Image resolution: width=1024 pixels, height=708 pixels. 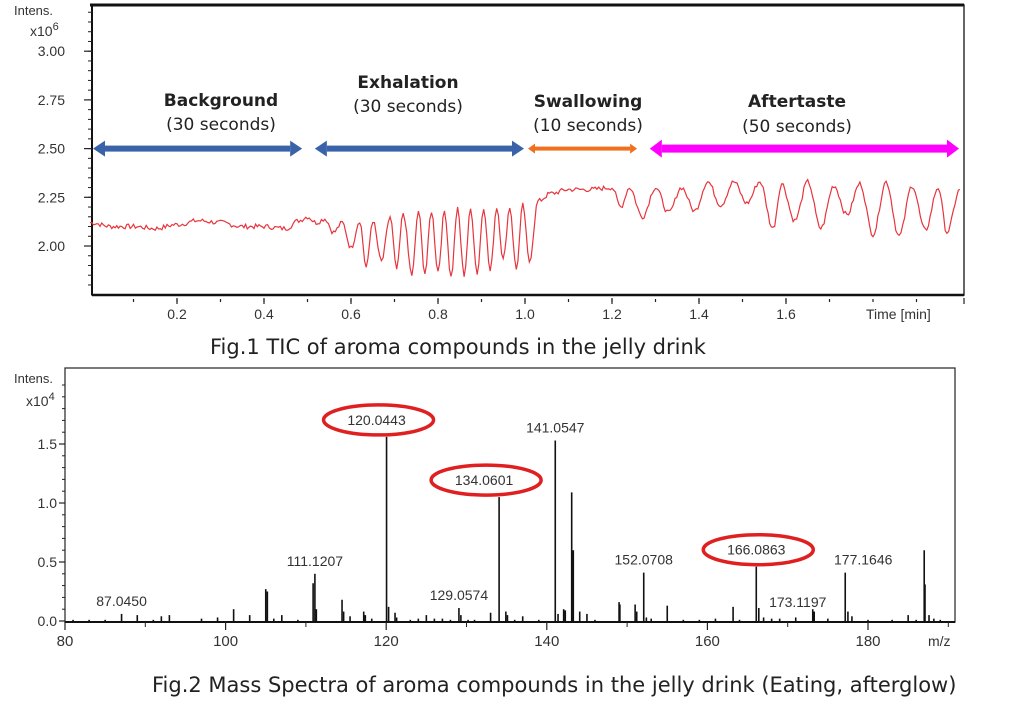 I want to click on ms-y-axis-multiplier: x104, so click(x=40, y=400).